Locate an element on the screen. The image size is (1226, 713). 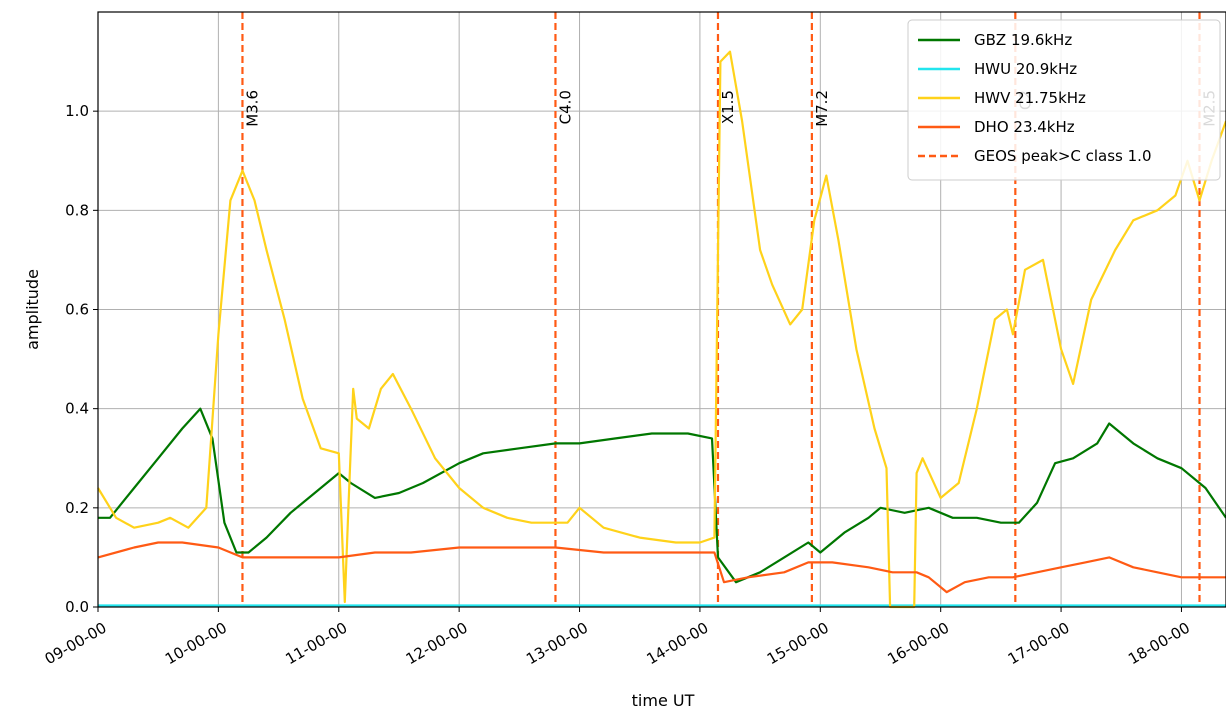
x-axis-label: time UT is located at coordinates (663, 700).